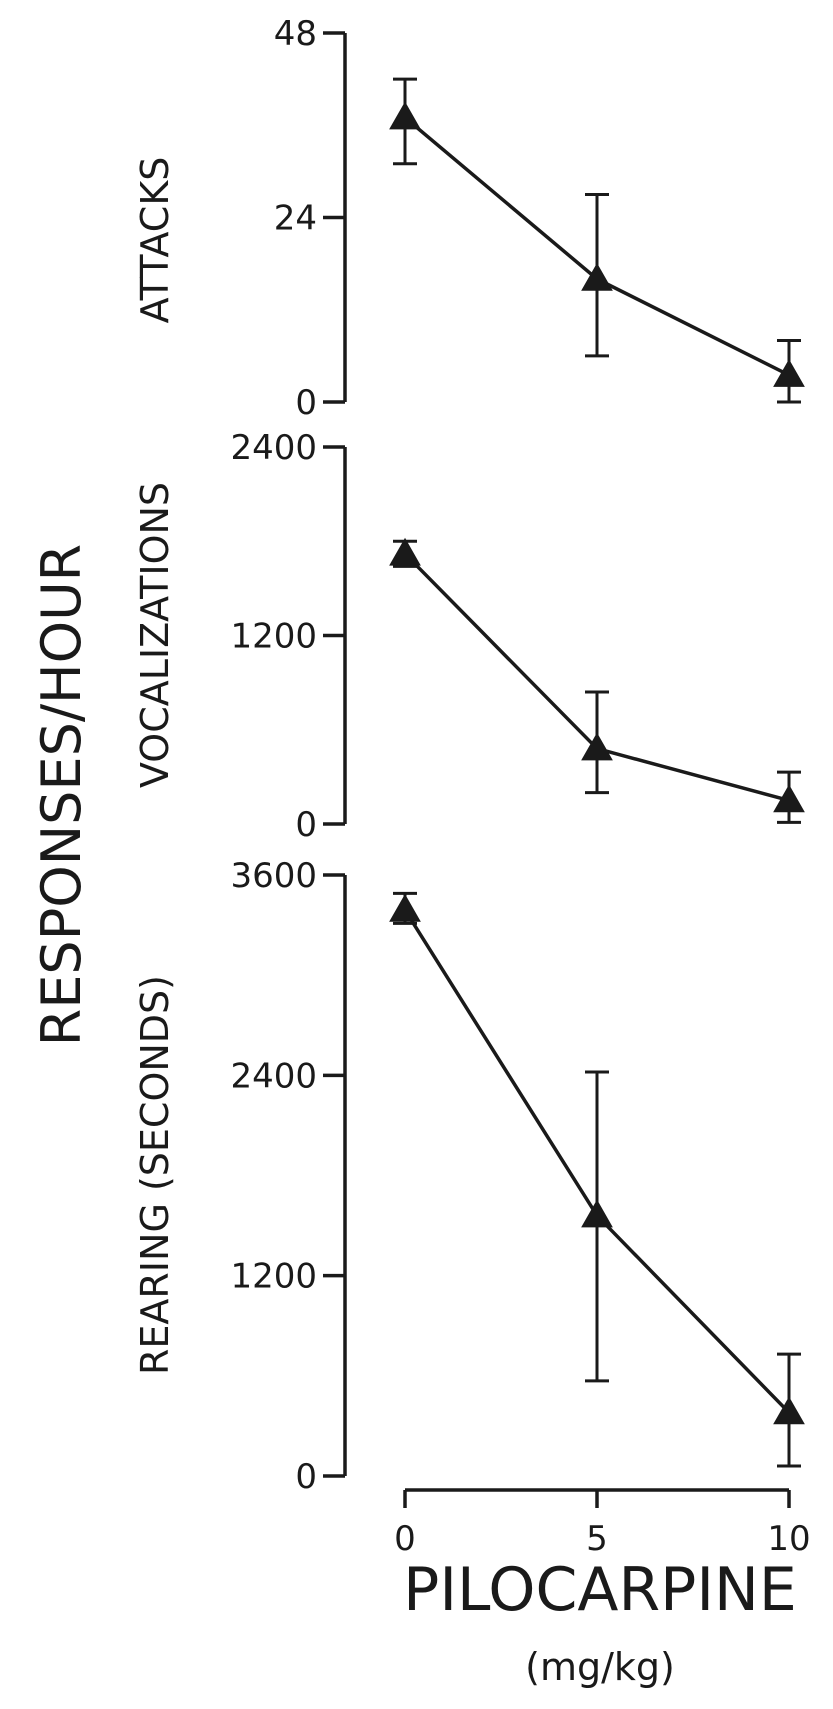 The width and height of the screenshot is (833, 1709). I want to click on panel-ylabel: VOCALIZATIONS, so click(155, 635).